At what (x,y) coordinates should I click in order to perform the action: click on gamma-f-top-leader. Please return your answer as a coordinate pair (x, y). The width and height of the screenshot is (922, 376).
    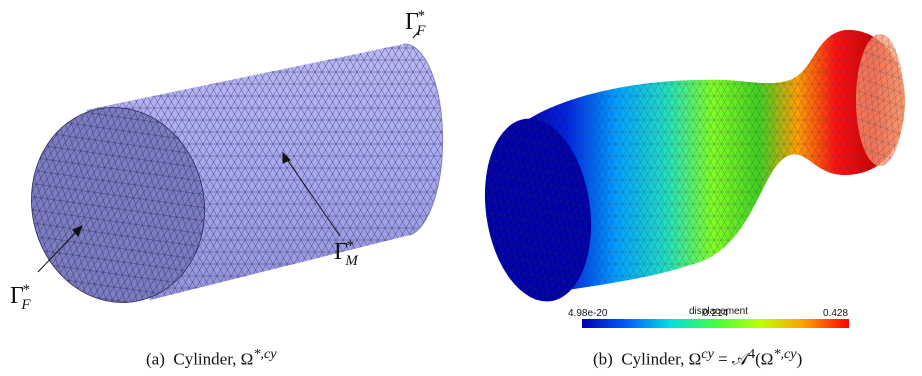
    Looking at the image, I should click on (416, 34).